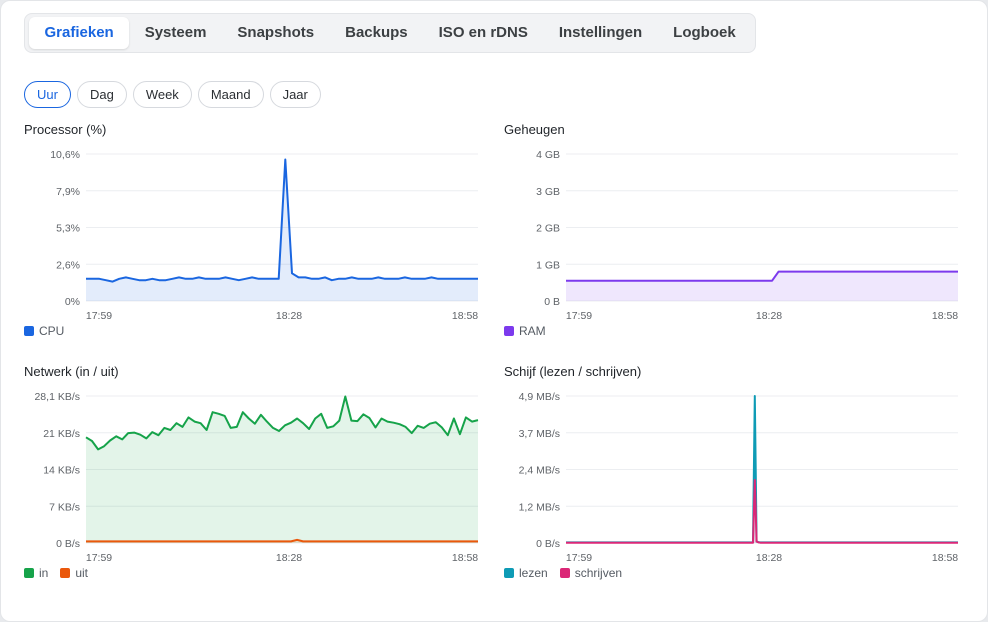  Describe the element at coordinates (65, 573) in the screenshot. I see `uit-swatch` at that location.